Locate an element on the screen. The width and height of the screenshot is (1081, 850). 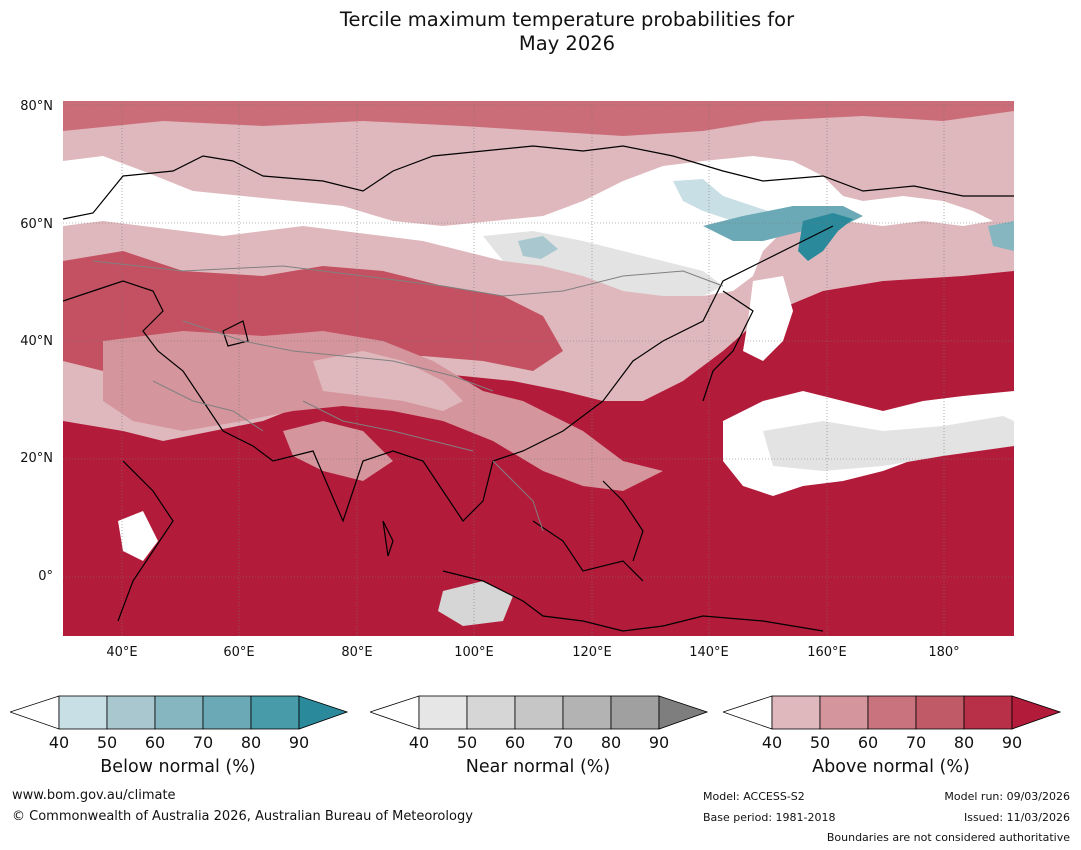
above-40-region-tibet is located at coordinates (388, 381).